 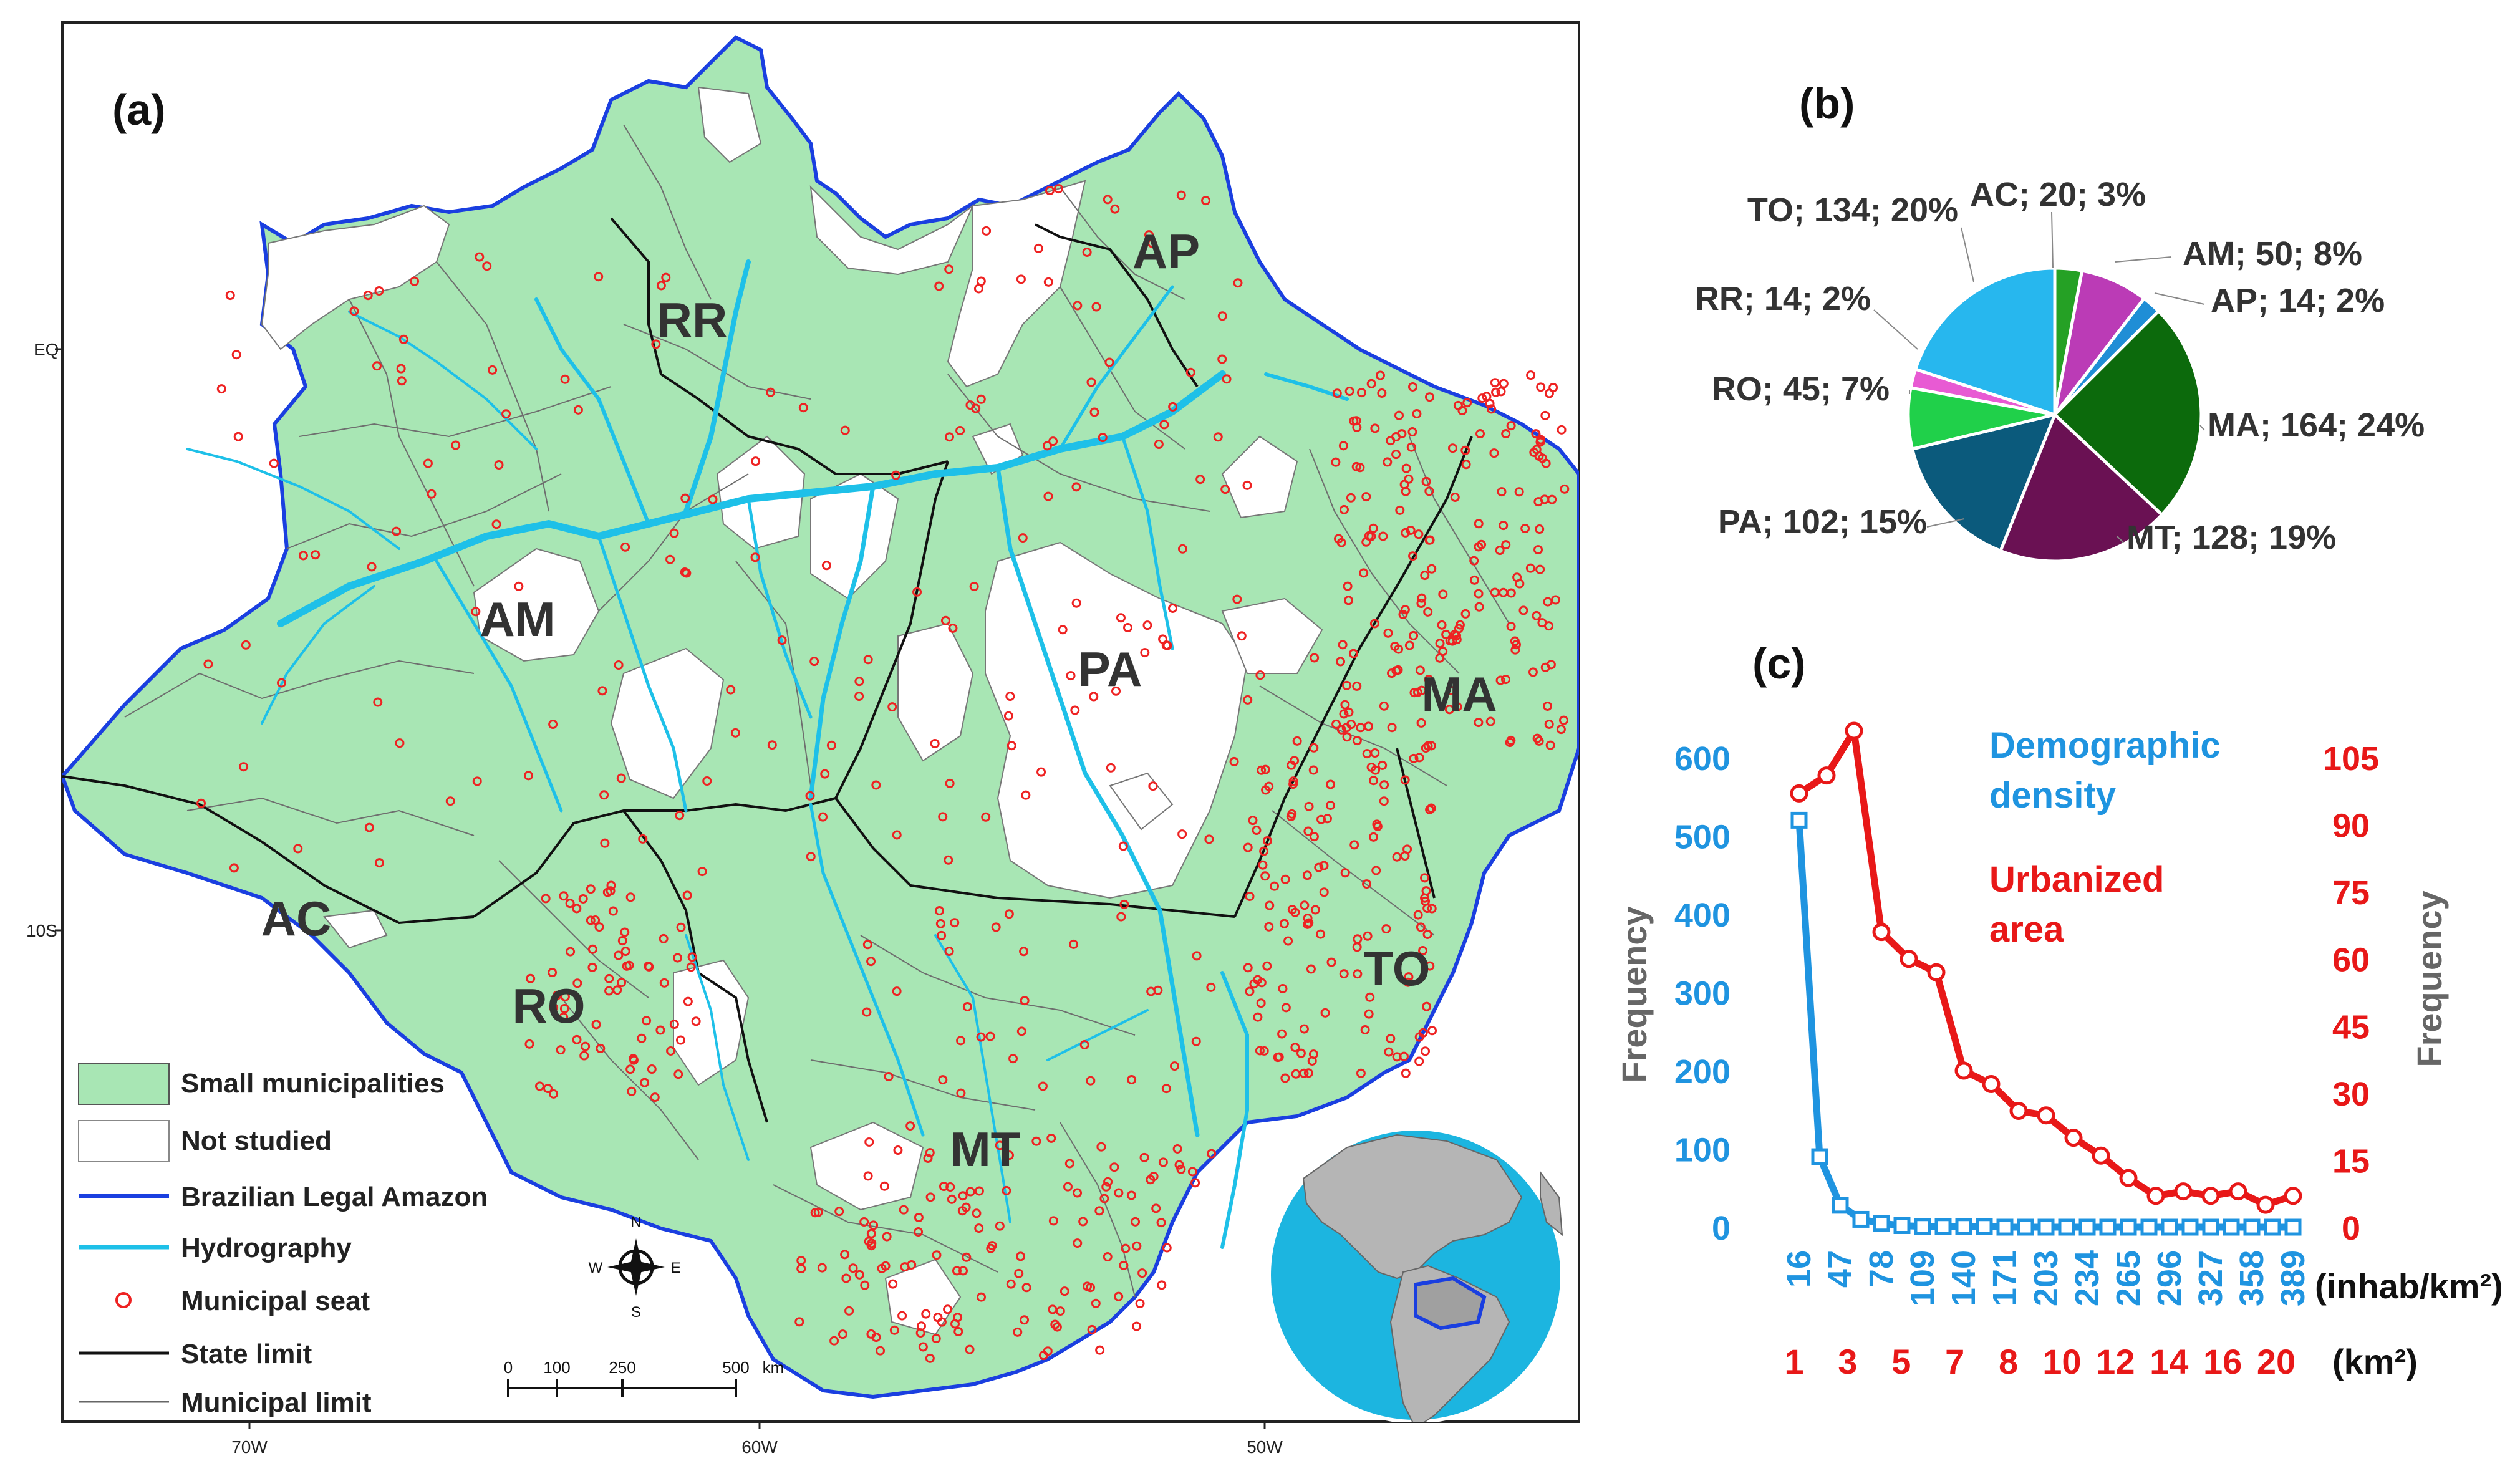 What do you see at coordinates (549, 1005) in the screenshot?
I see `state-label-ro: RO` at bounding box center [549, 1005].